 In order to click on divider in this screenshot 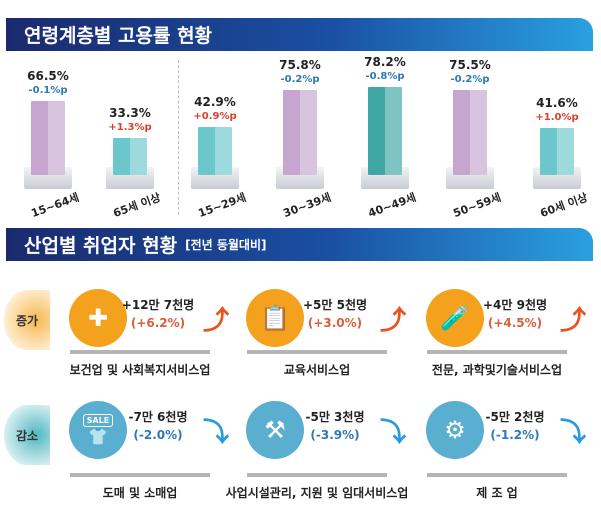, I will do `click(178, 137)`.